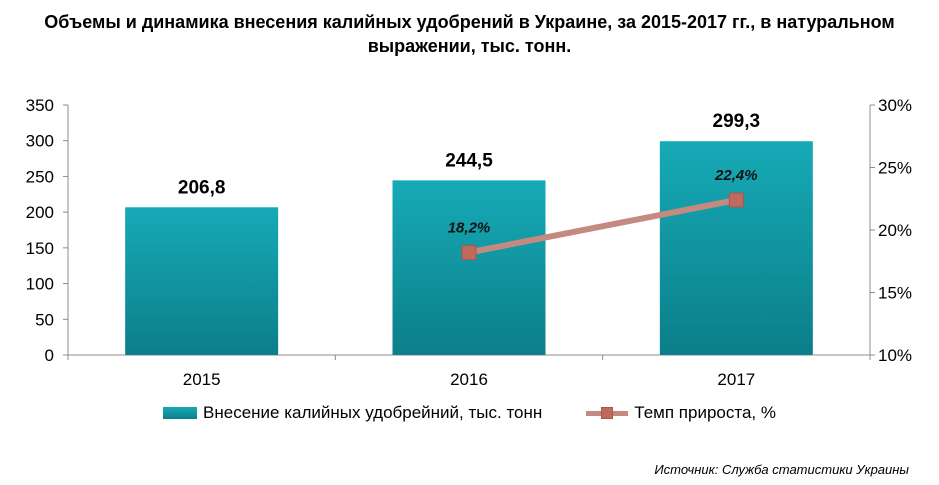 Image resolution: width=939 pixels, height=485 pixels. I want to click on y-right-tick-label: 25%, so click(895, 168).